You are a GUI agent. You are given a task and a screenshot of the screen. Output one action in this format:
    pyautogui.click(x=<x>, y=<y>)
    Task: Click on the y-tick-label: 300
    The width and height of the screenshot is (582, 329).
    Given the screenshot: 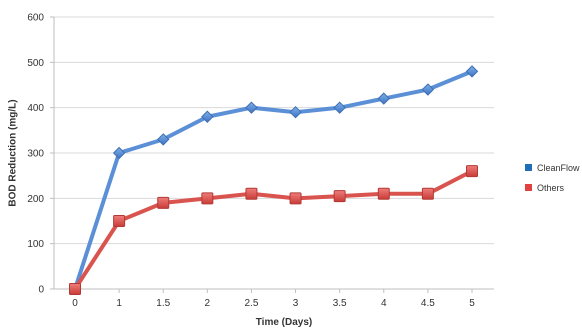 What is the action you would take?
    pyautogui.click(x=35, y=154)
    